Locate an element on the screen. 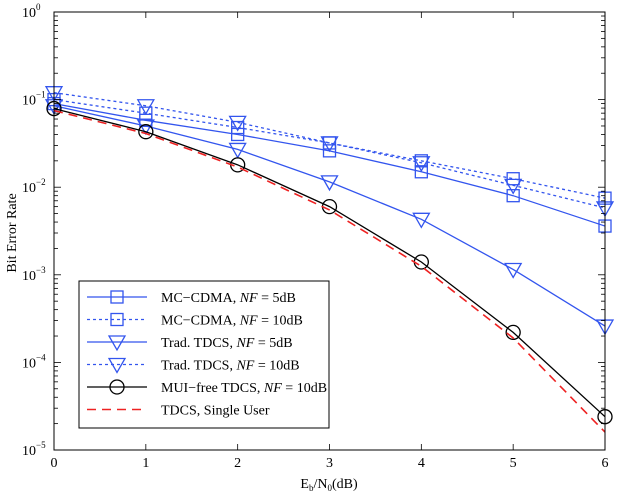 Image resolution: width=622 pixels, height=495 pixels. legend-label: Trad. TDCS, NF = 10dB is located at coordinates (230, 366).